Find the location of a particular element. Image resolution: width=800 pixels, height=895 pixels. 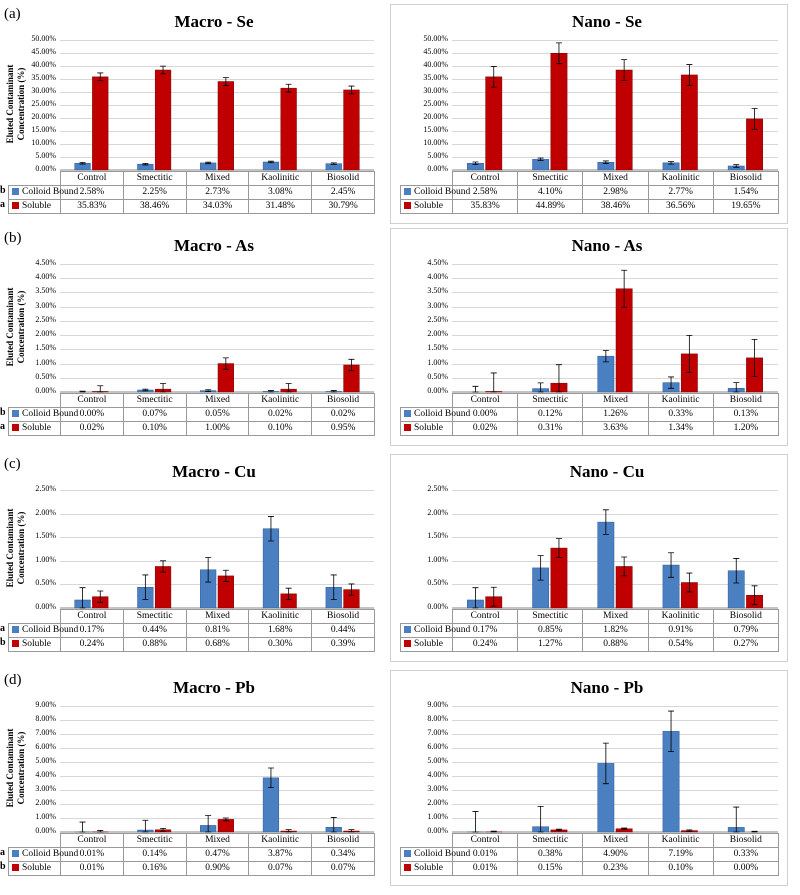

table-header-row: Control Smectitic Mixed Kaolinitic Biosolid is located at coordinates (191, 178).